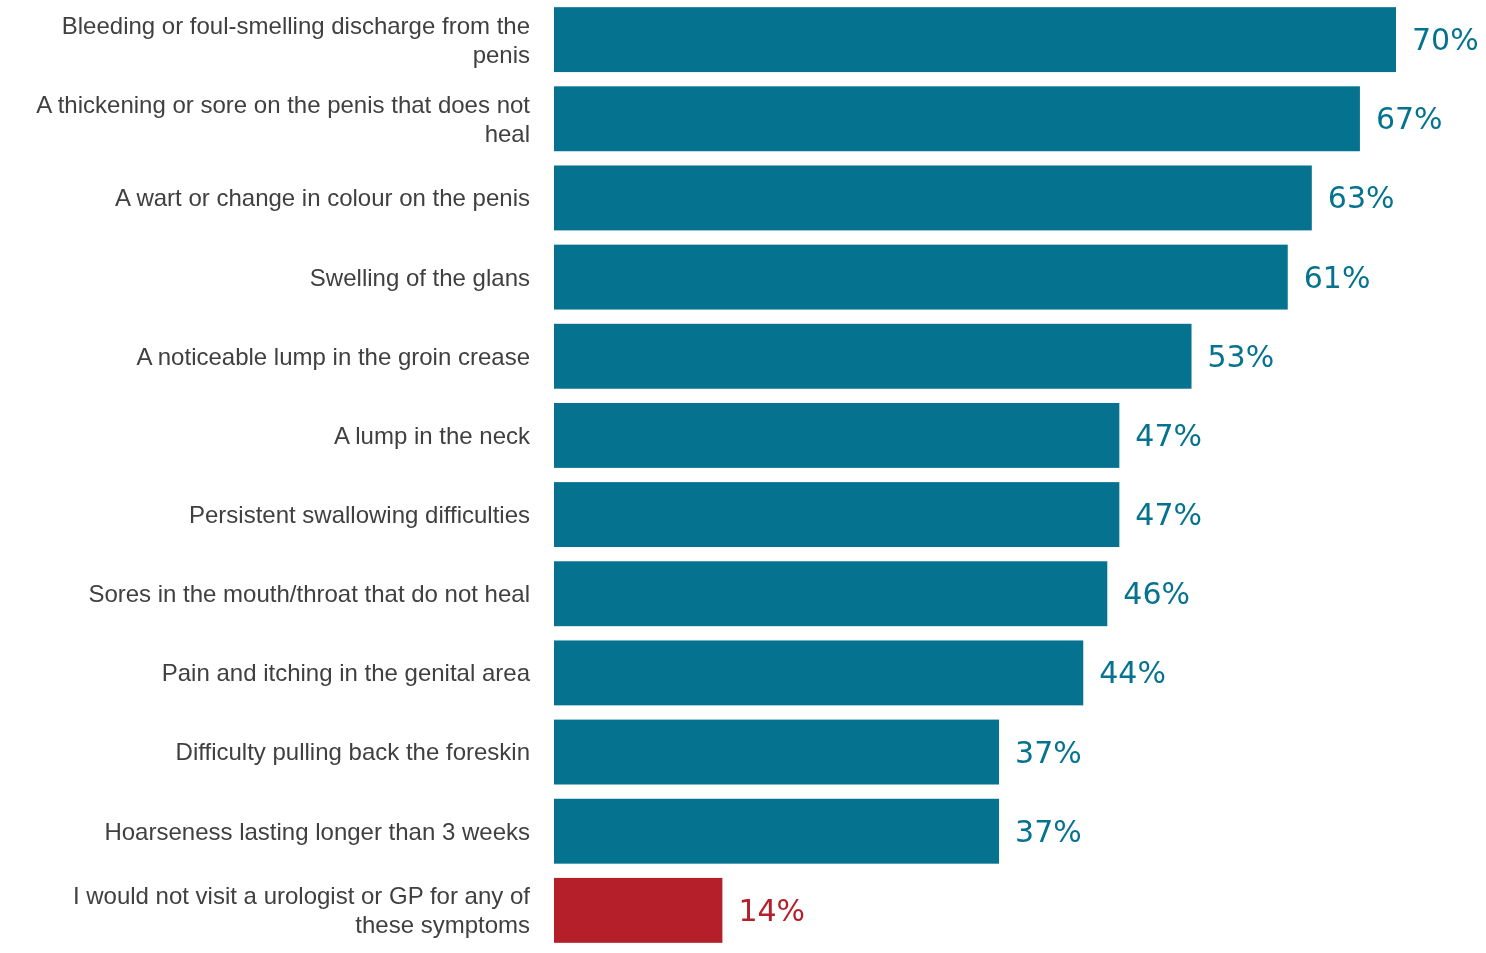 The height and width of the screenshot is (953, 1486). What do you see at coordinates (333, 356) in the screenshot?
I see `y-tick-label: A noticeable lump in the groin crease` at bounding box center [333, 356].